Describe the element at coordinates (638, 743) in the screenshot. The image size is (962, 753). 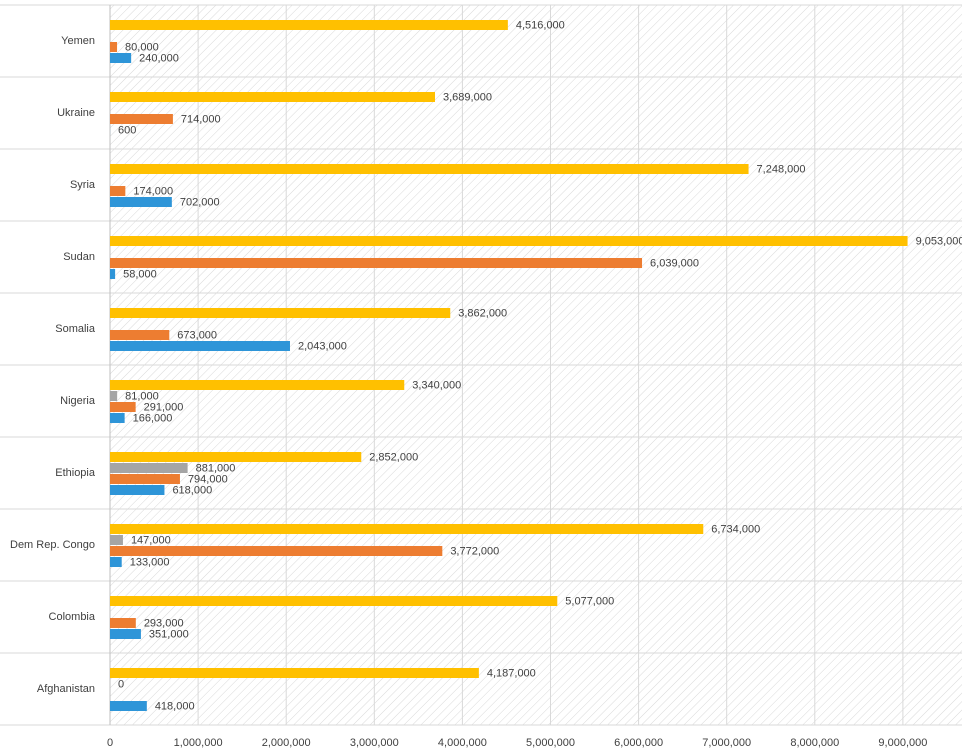
I see `x-tick-label: 6,000,000` at that location.